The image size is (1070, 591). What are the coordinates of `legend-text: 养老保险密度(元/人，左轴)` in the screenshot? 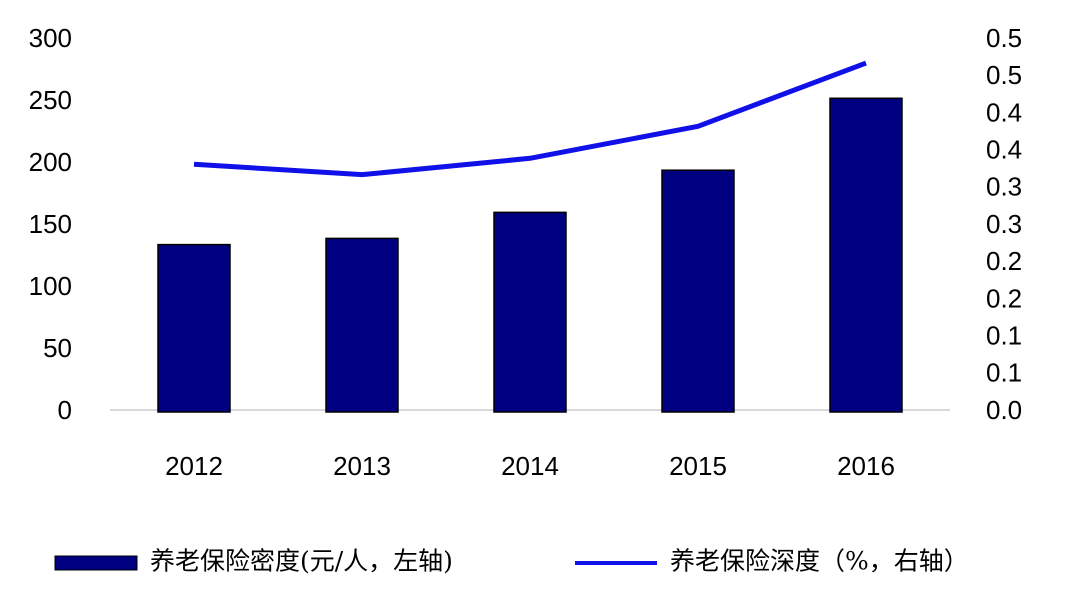 It's located at (301, 561).